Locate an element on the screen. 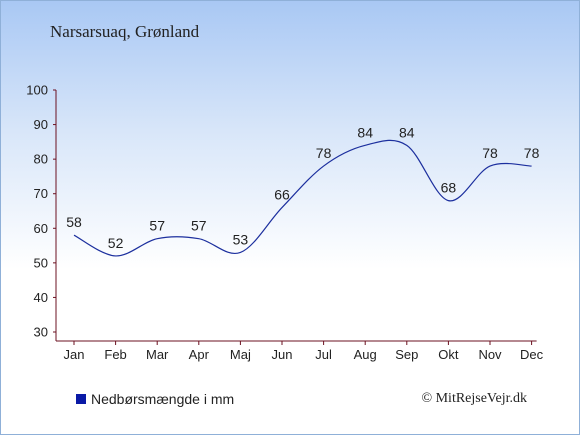  x-ticks: Jan Feb Mar Apr Maj Jun Jul Aug Sep Okt Nov Dec is located at coordinates (304, 351).